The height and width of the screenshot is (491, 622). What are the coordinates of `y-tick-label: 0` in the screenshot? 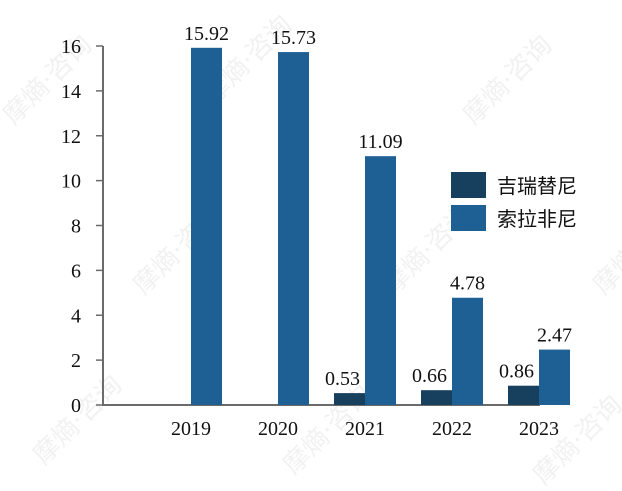 It's located at (76, 406).